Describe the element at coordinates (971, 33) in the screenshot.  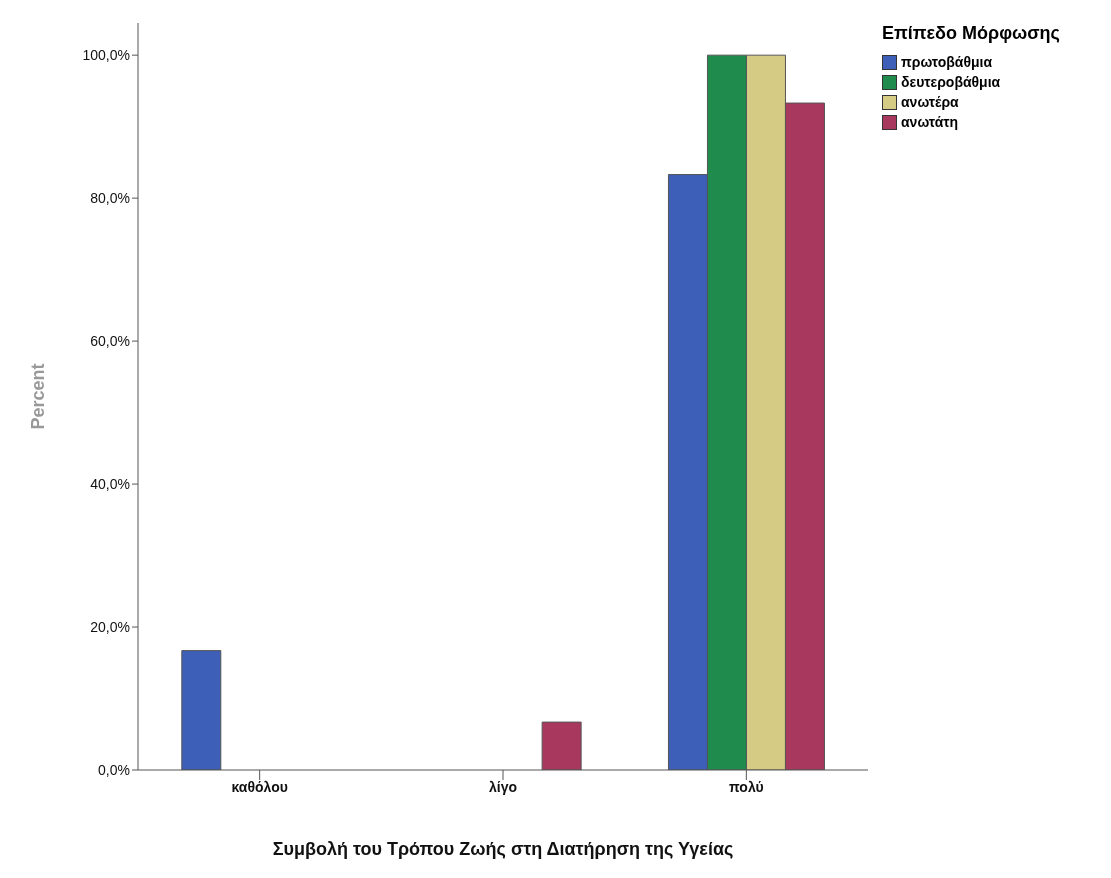
I see `legend-title: Επίπεδο Μόρφωσης` at that location.